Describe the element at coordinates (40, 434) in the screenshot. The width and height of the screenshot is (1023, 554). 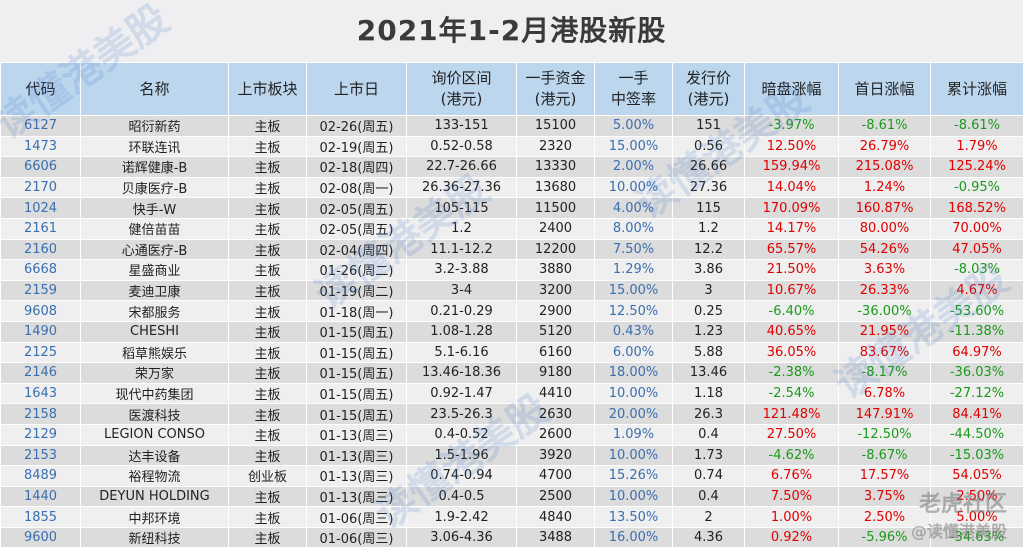
I see `table-cell: 2129` at that location.